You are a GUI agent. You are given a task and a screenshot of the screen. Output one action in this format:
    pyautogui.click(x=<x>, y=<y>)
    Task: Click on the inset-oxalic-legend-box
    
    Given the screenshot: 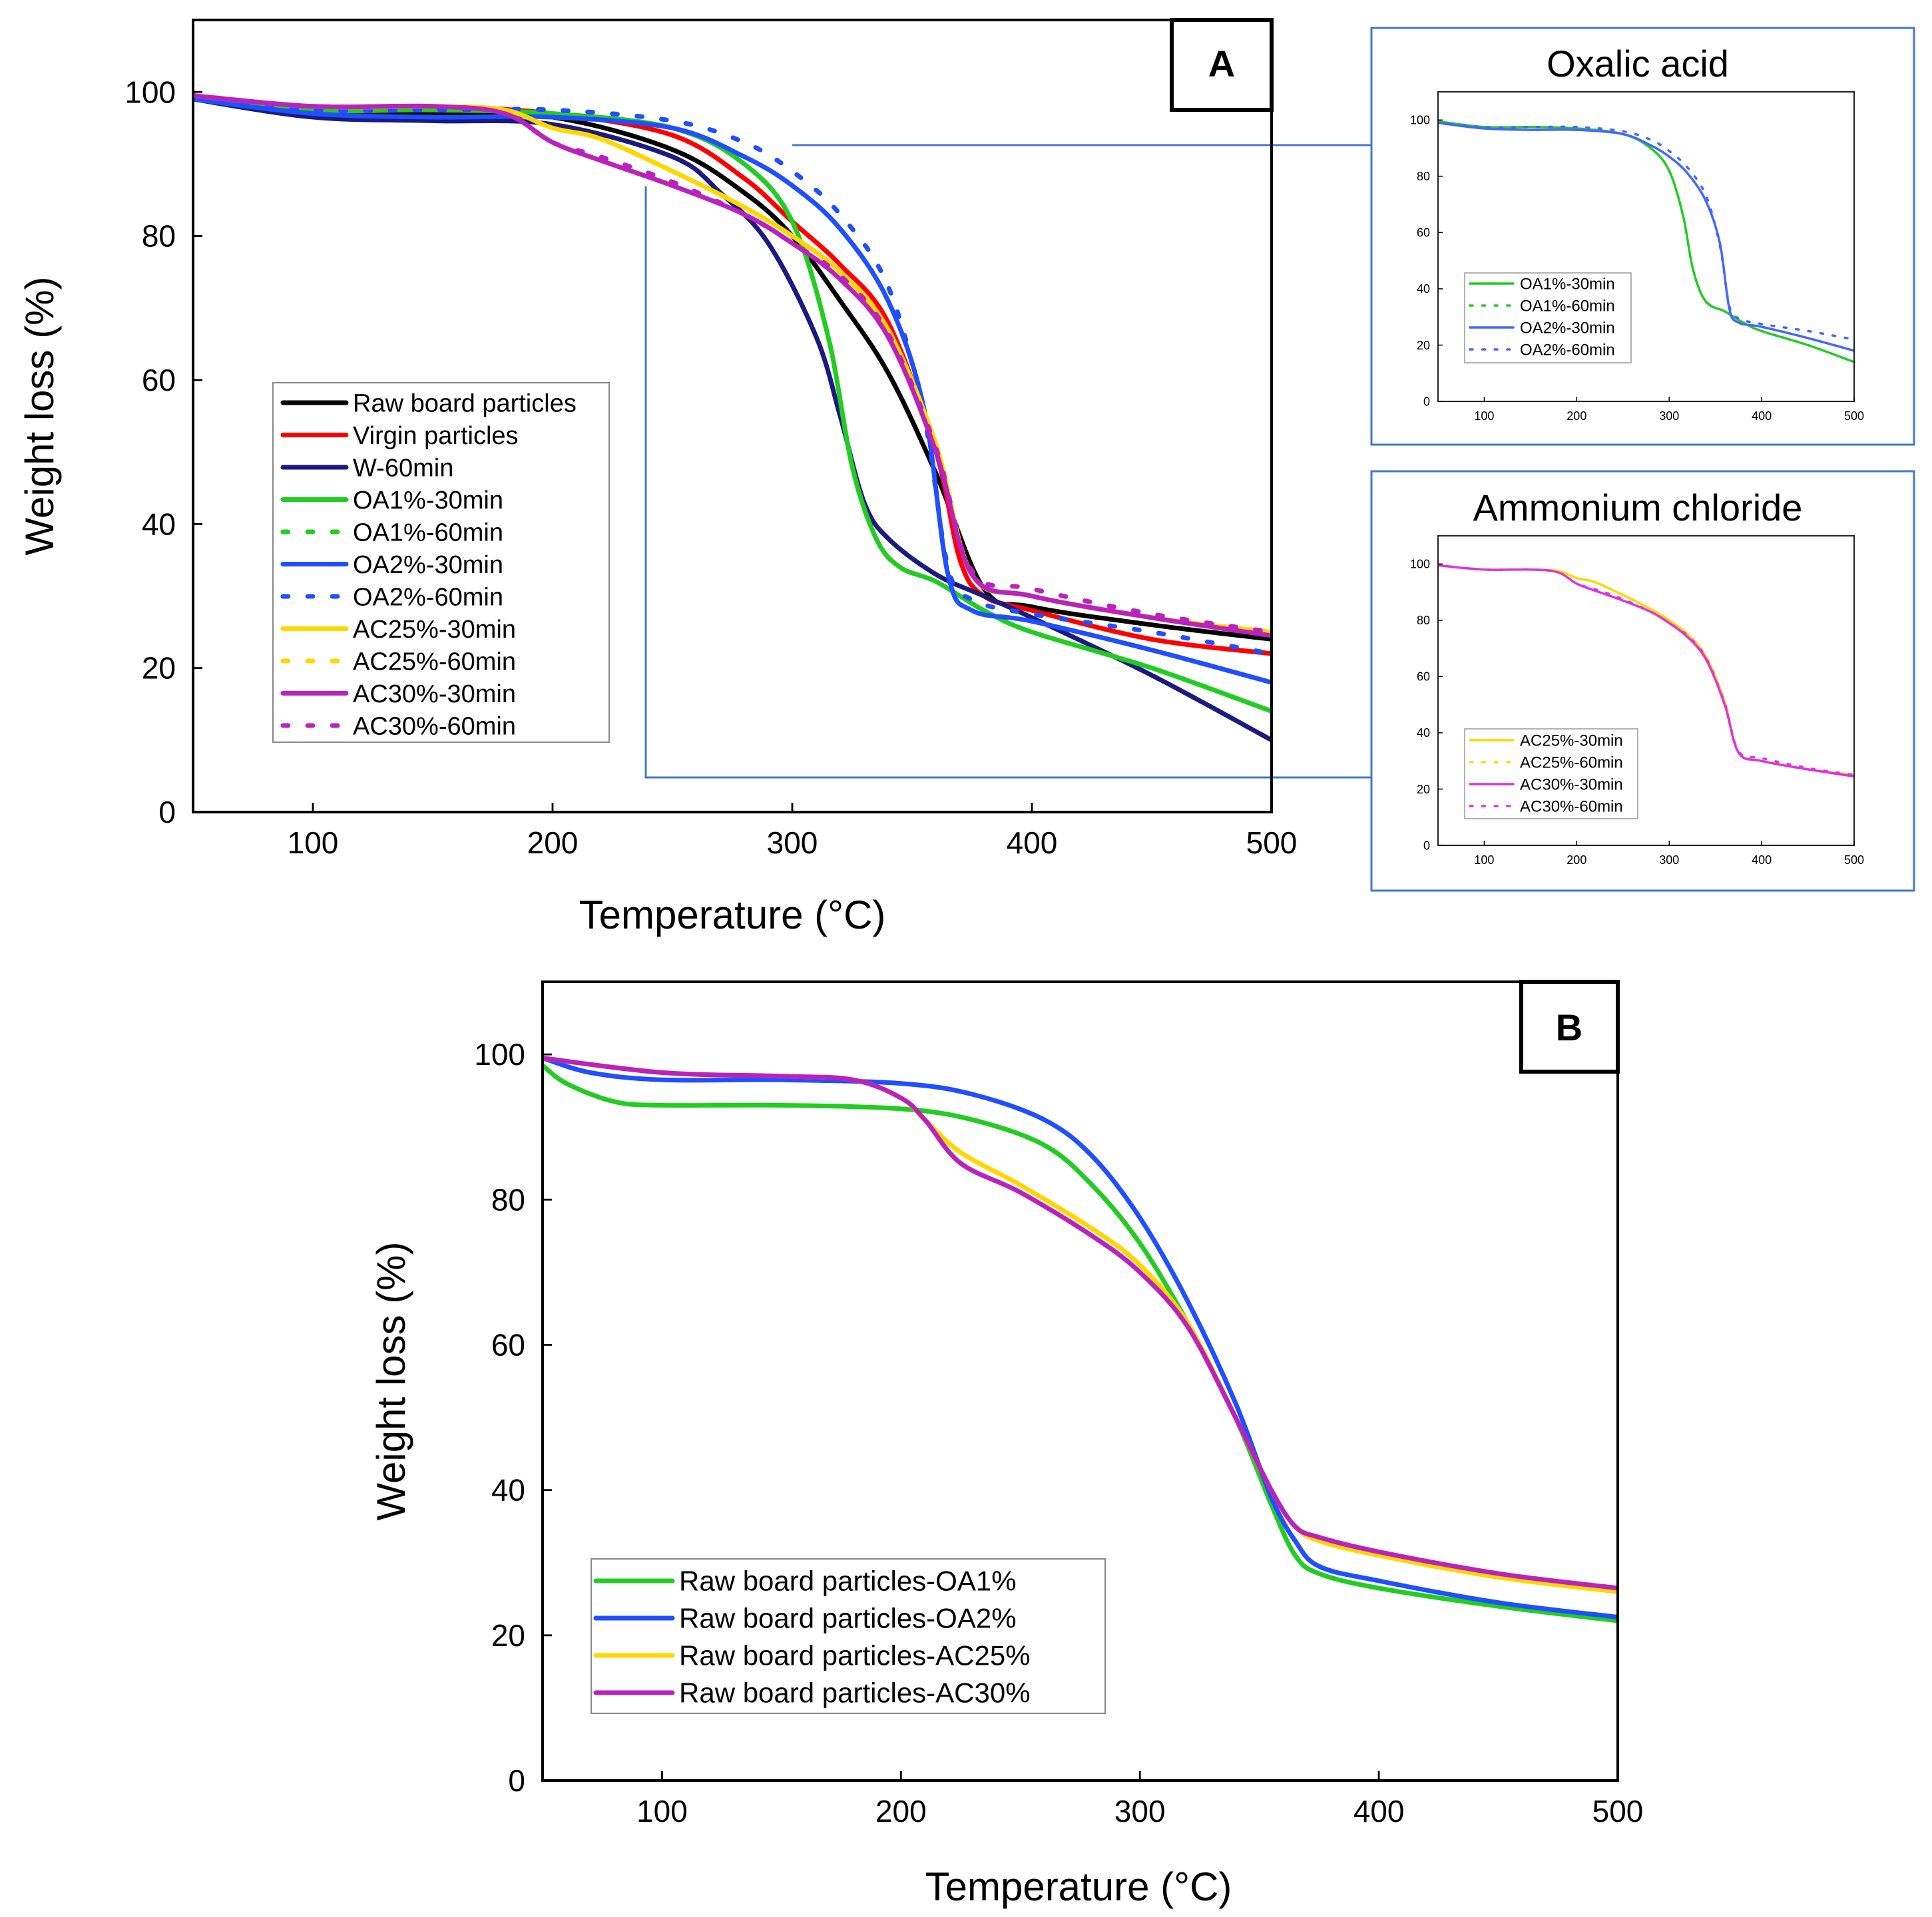 What is the action you would take?
    pyautogui.click(x=1548, y=317)
    